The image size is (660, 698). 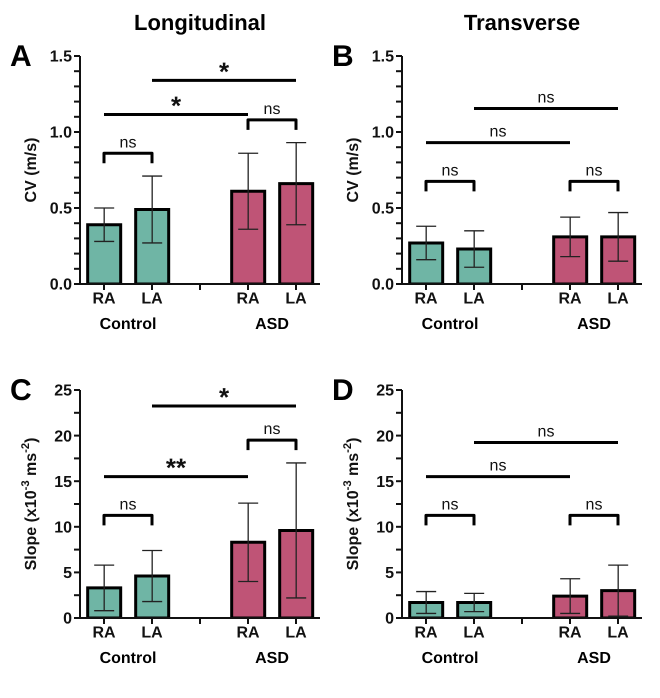 I want to click on chart-title: Transverse, so click(x=522, y=22).